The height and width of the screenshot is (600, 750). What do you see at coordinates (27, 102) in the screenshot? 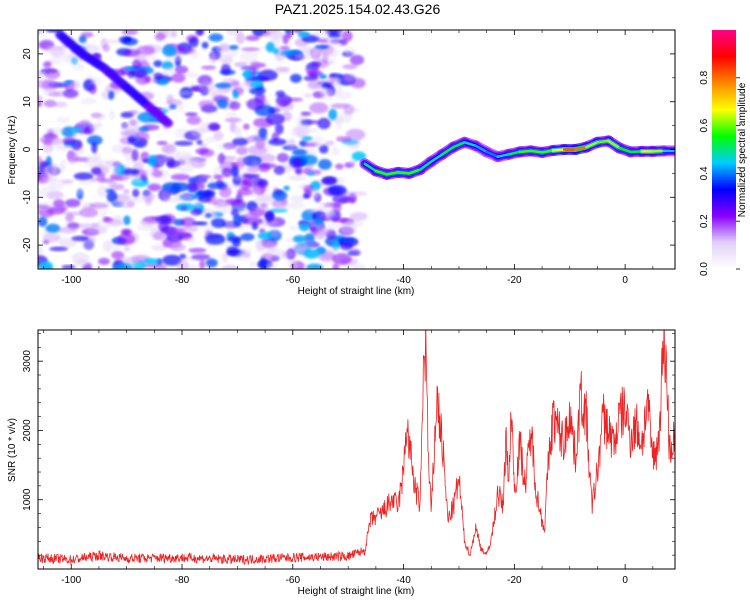
I see `spectrogram-y-tick-label: 10` at bounding box center [27, 102].